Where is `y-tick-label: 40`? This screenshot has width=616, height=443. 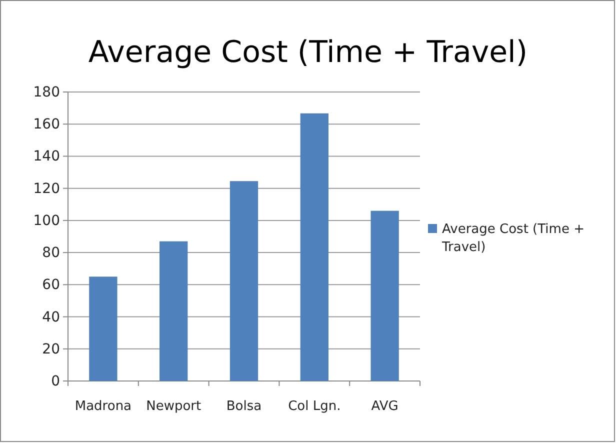 y-tick-label: 40 is located at coordinates (51, 317).